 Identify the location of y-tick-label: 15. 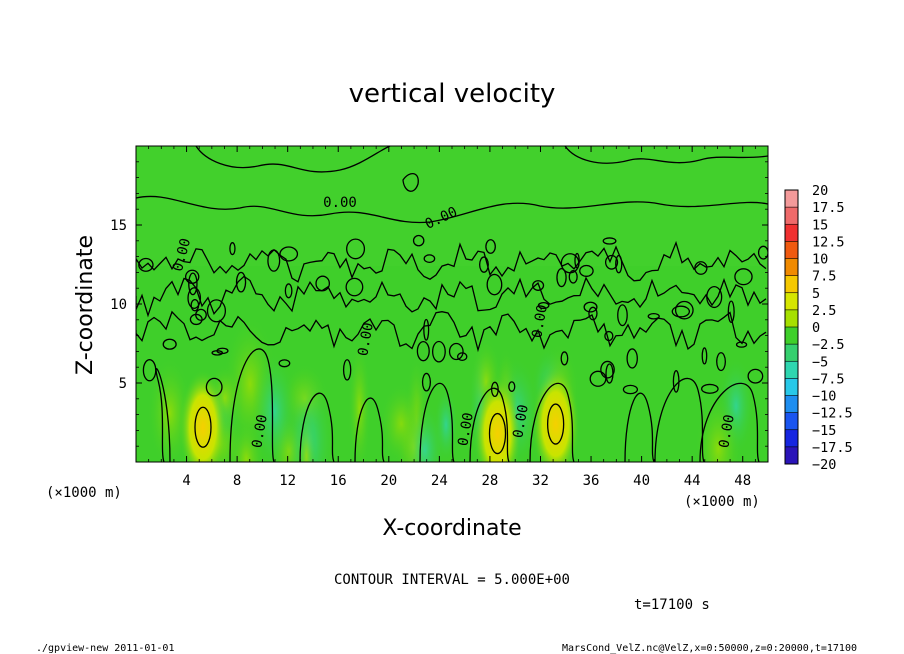
(118, 226).